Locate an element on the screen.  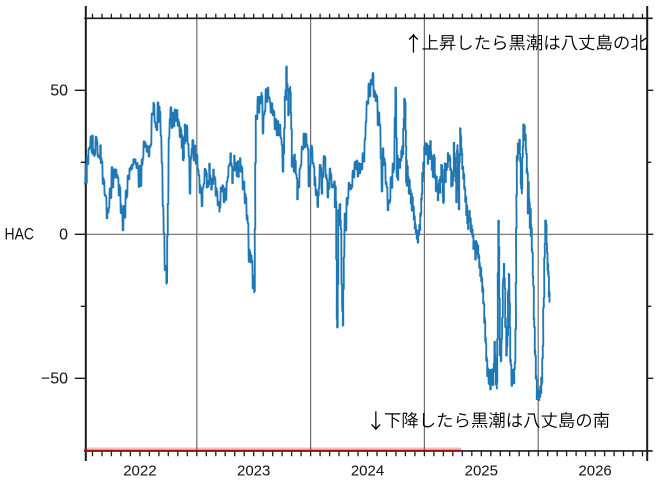
svg-text: 2025 is located at coordinates (481, 471).